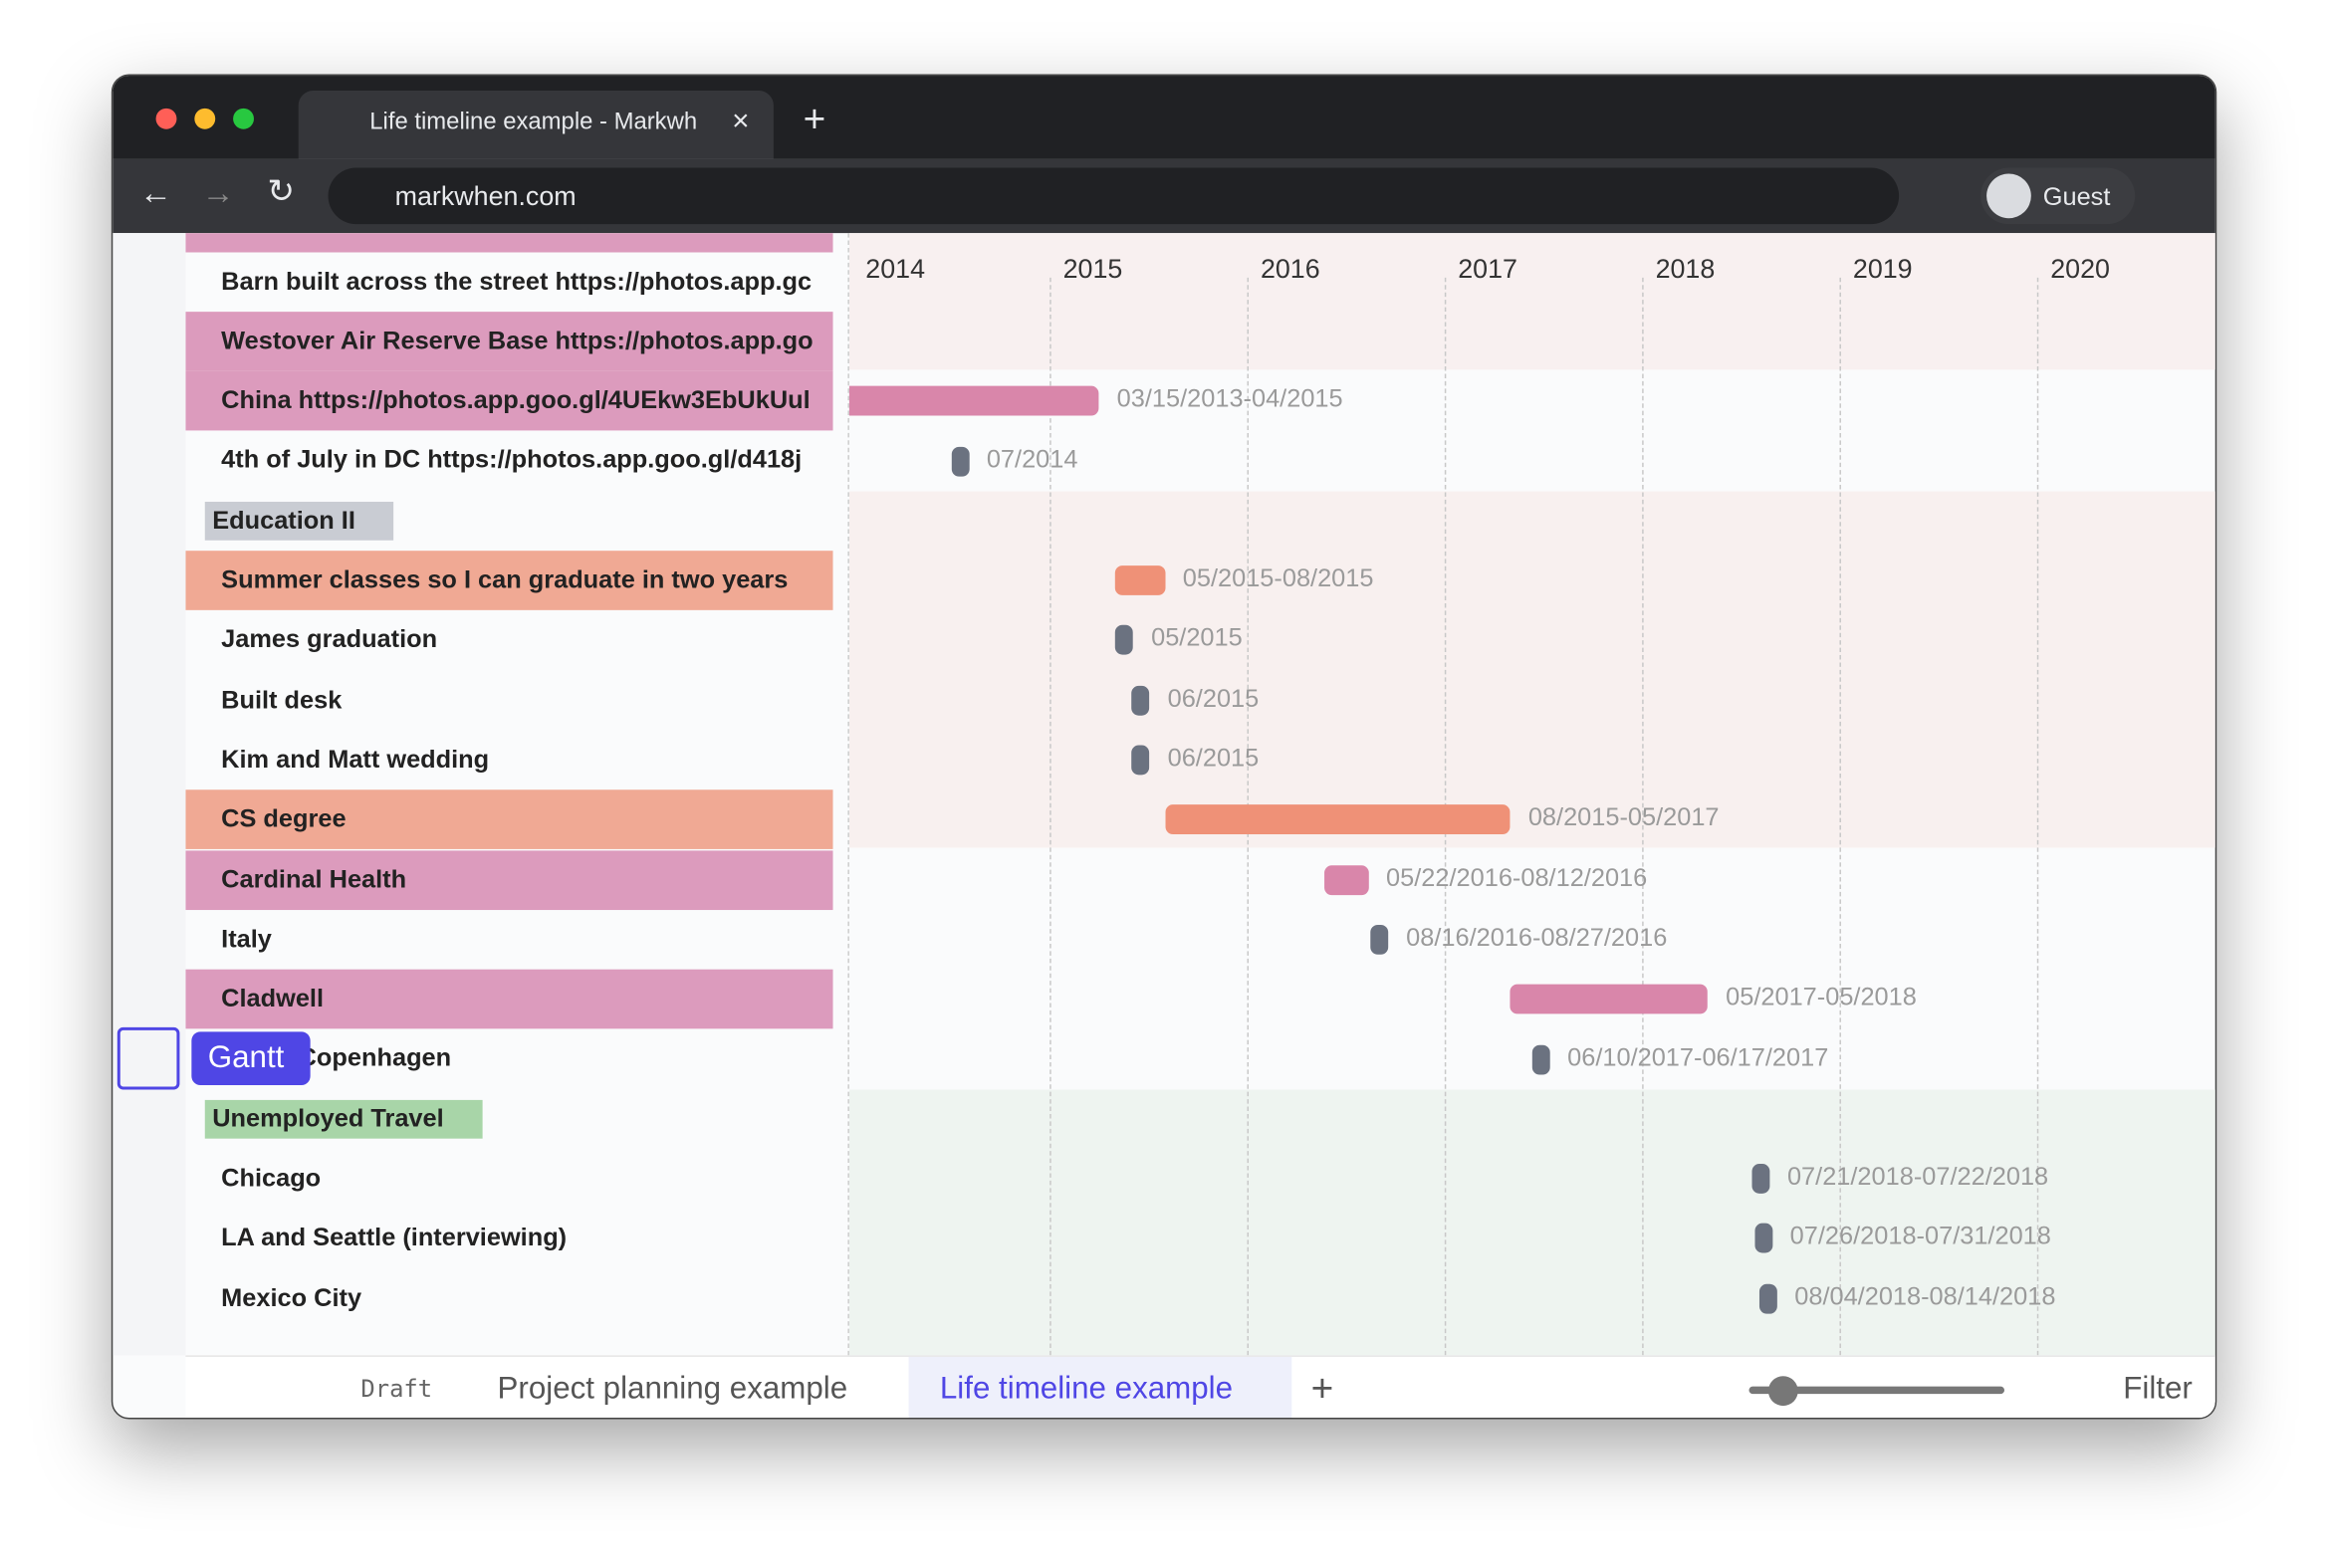  Describe the element at coordinates (343, 1119) in the screenshot. I see `group-label: Unemployed Travel` at that location.